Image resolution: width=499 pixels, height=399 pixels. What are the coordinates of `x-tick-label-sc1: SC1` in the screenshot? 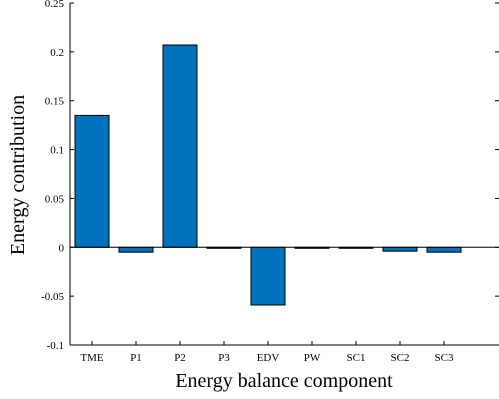 It's located at (356, 358).